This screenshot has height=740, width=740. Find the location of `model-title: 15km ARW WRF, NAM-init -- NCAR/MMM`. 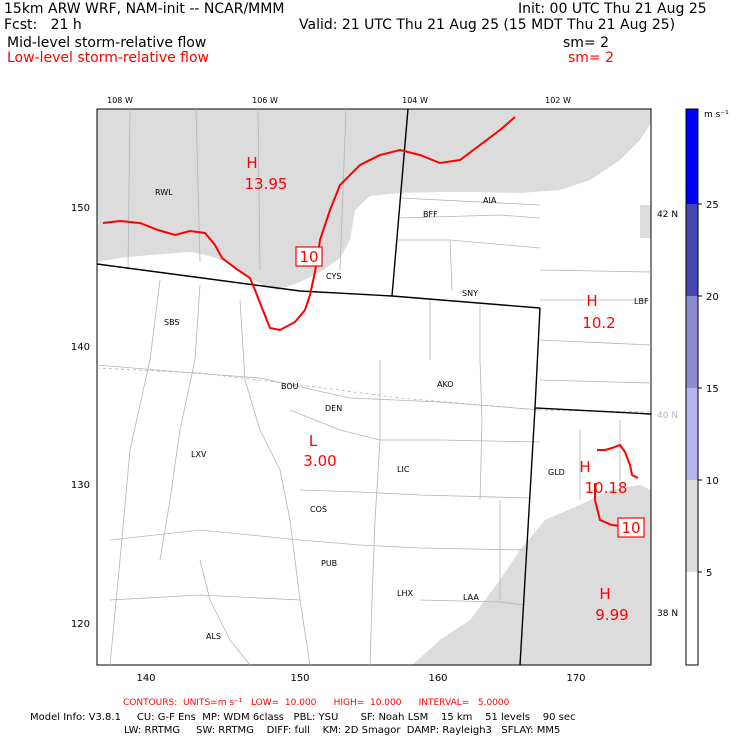

model-title: 15km ARW WRF, NAM-init -- NCAR/MMM is located at coordinates (144, 9).